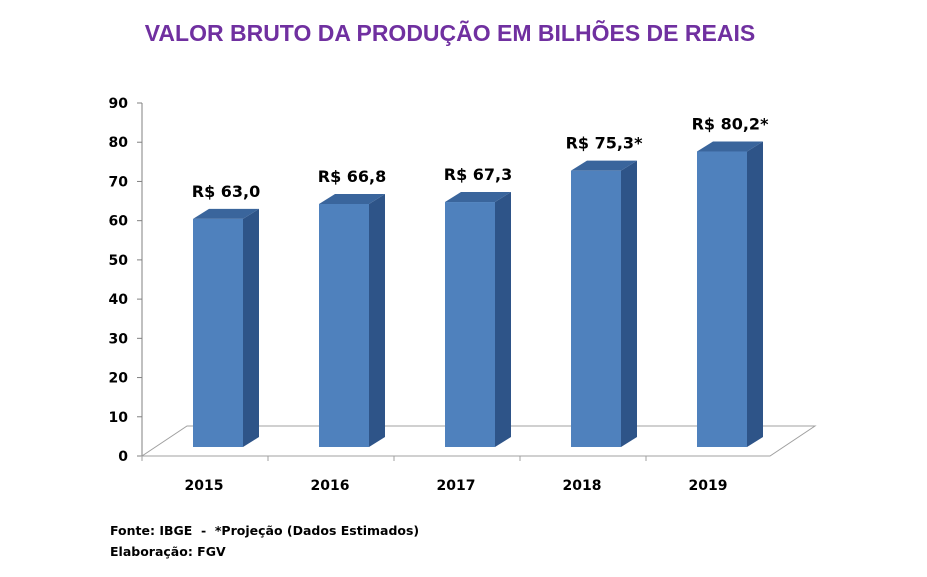 The width and height of the screenshot is (927, 577). What do you see at coordinates (582, 486) in the screenshot?
I see `x-tick-label: 2018` at bounding box center [582, 486].